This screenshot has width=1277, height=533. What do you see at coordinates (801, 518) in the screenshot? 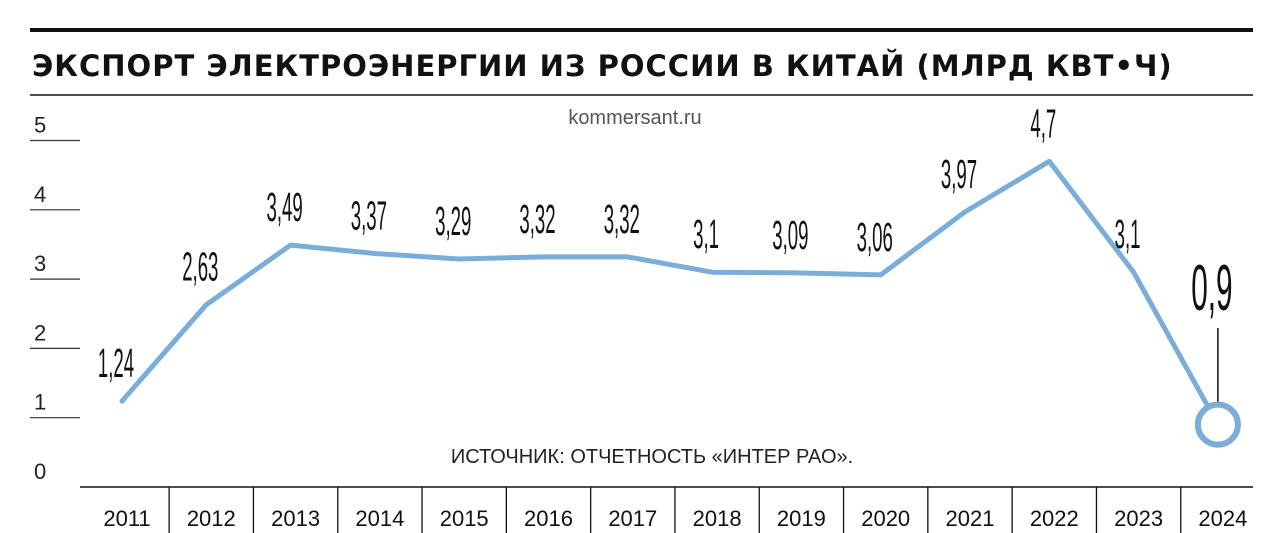
I see `x-tick-label: 2019` at bounding box center [801, 518].